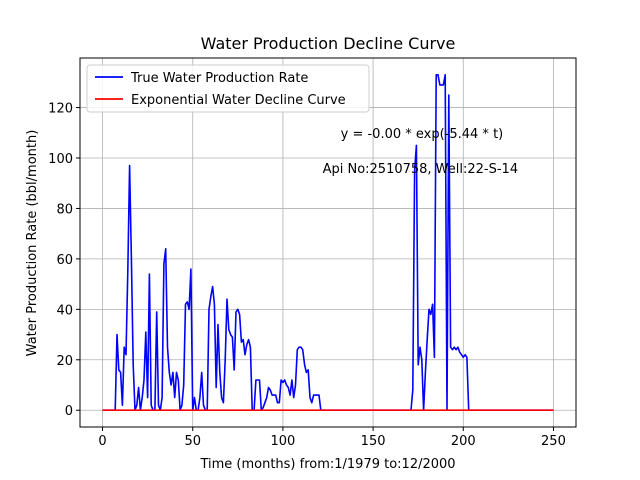 This screenshot has height=480, width=640. What do you see at coordinates (422, 134) in the screenshot?
I see `annotation-text: y = -0.00 * exp(-5.44 * t)` at bounding box center [422, 134].